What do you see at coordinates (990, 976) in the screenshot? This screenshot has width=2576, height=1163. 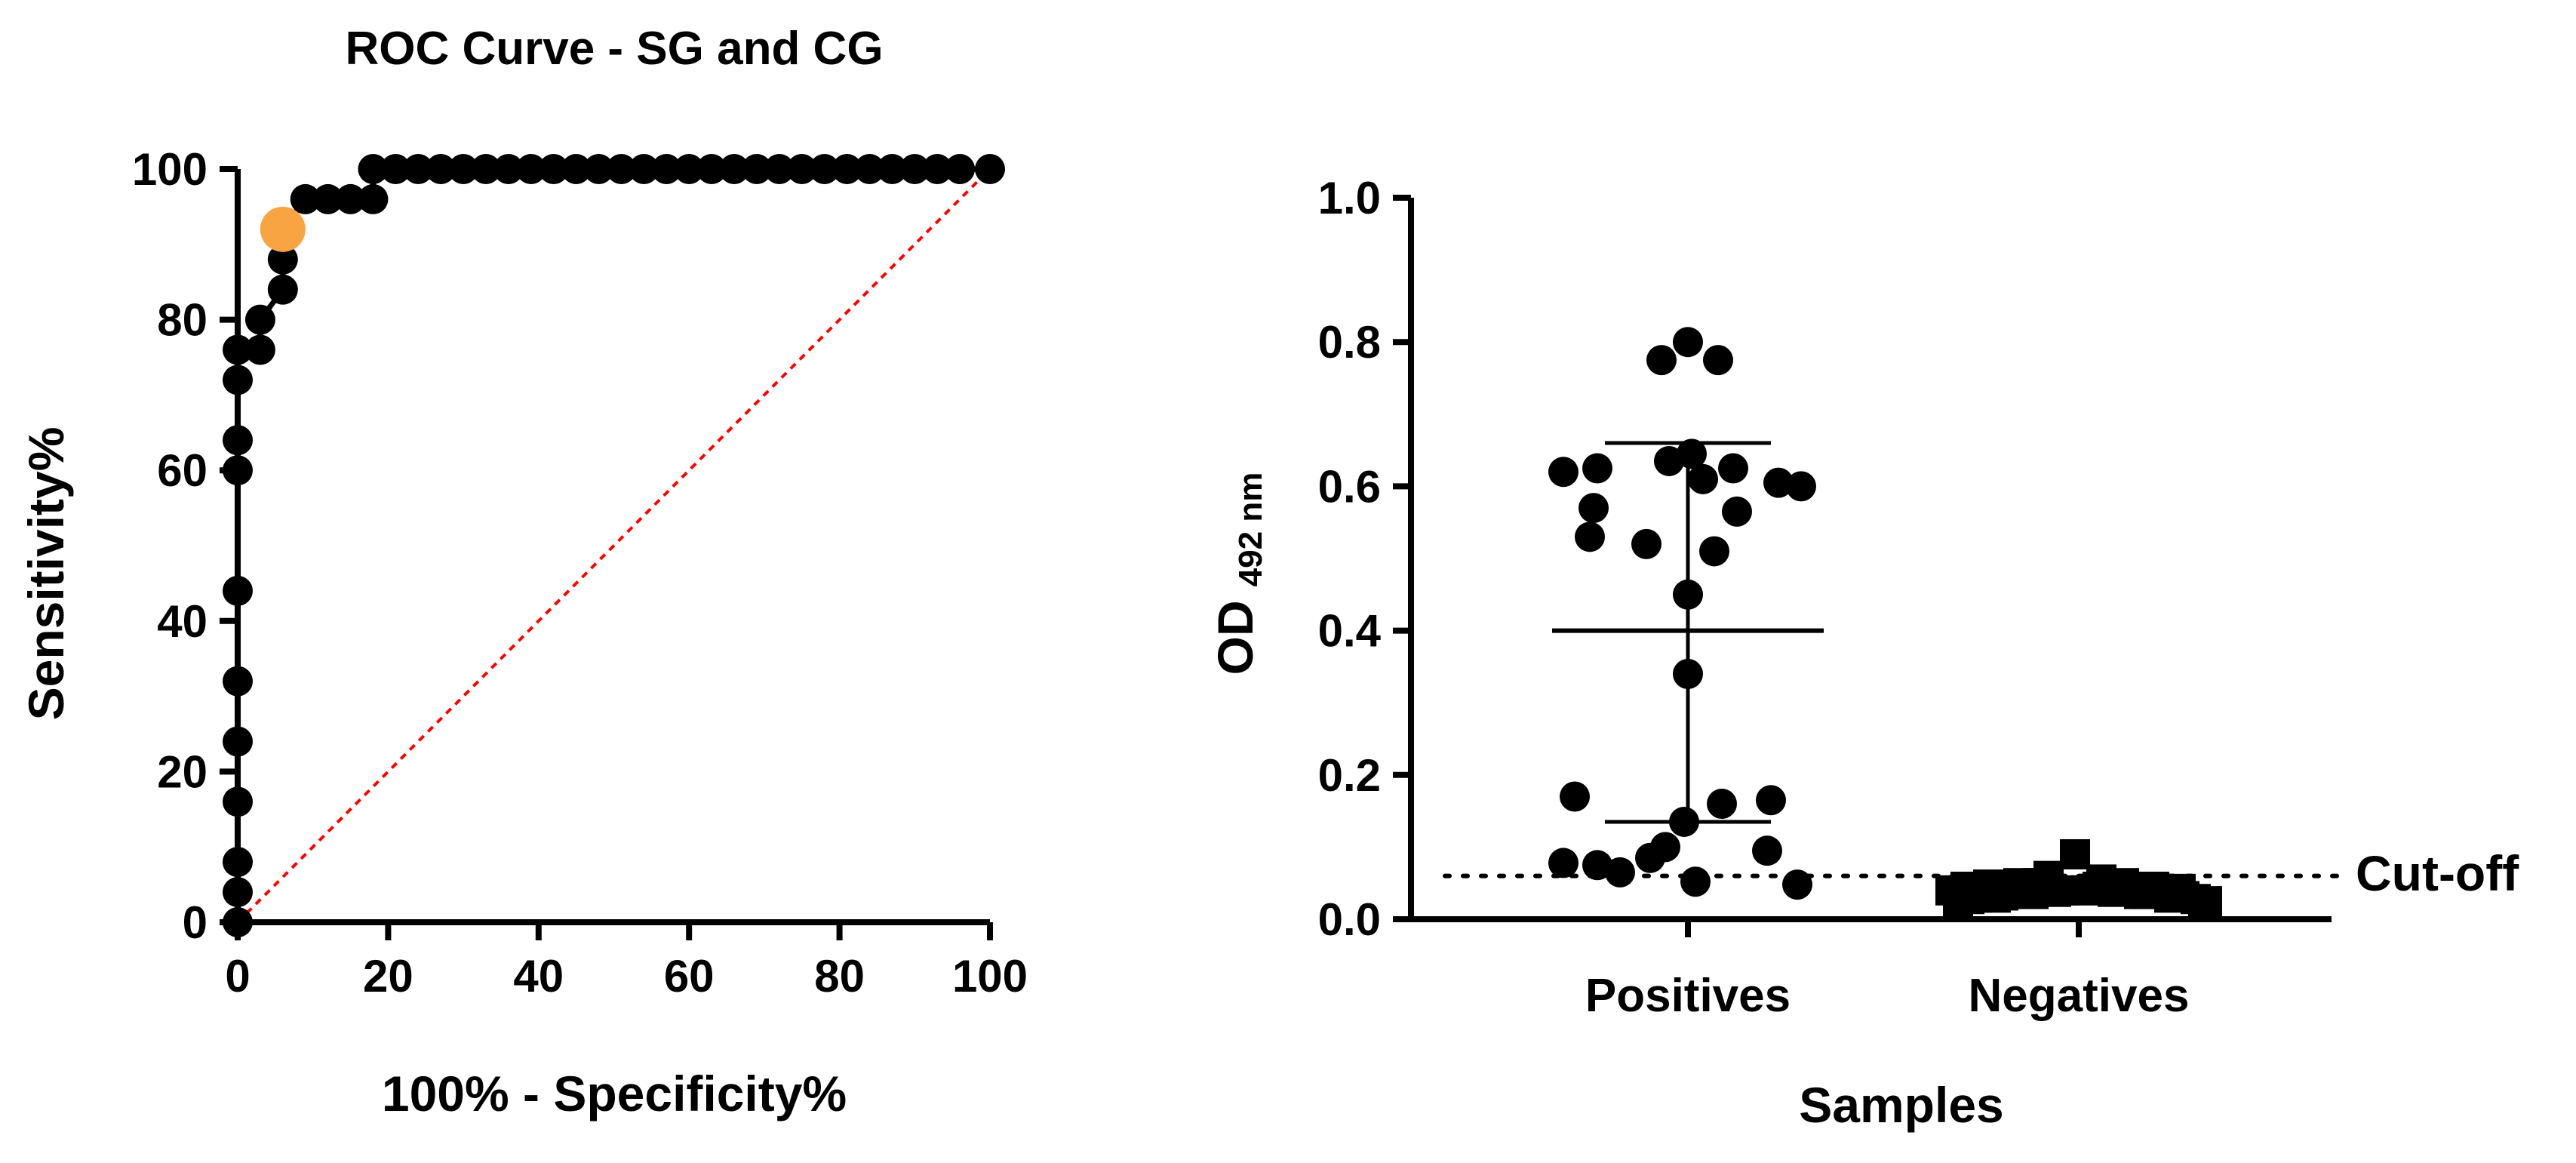 I see `roc-x-tick-label: 100` at bounding box center [990, 976].